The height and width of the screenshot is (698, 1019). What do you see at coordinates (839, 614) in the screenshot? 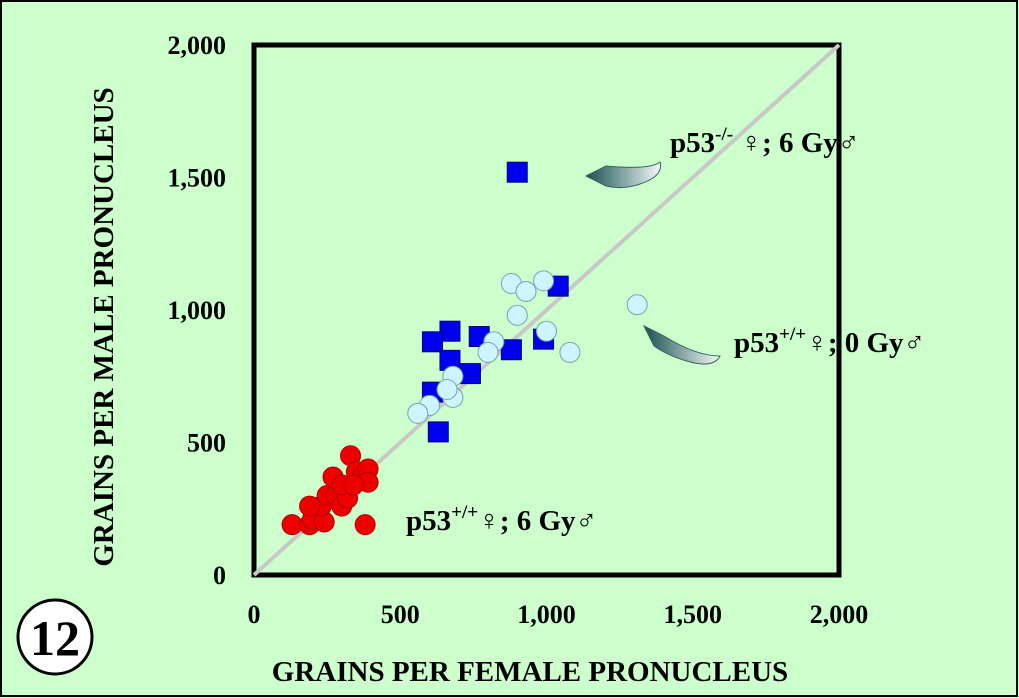
I see `x-tick-label: 2,000` at bounding box center [839, 614].